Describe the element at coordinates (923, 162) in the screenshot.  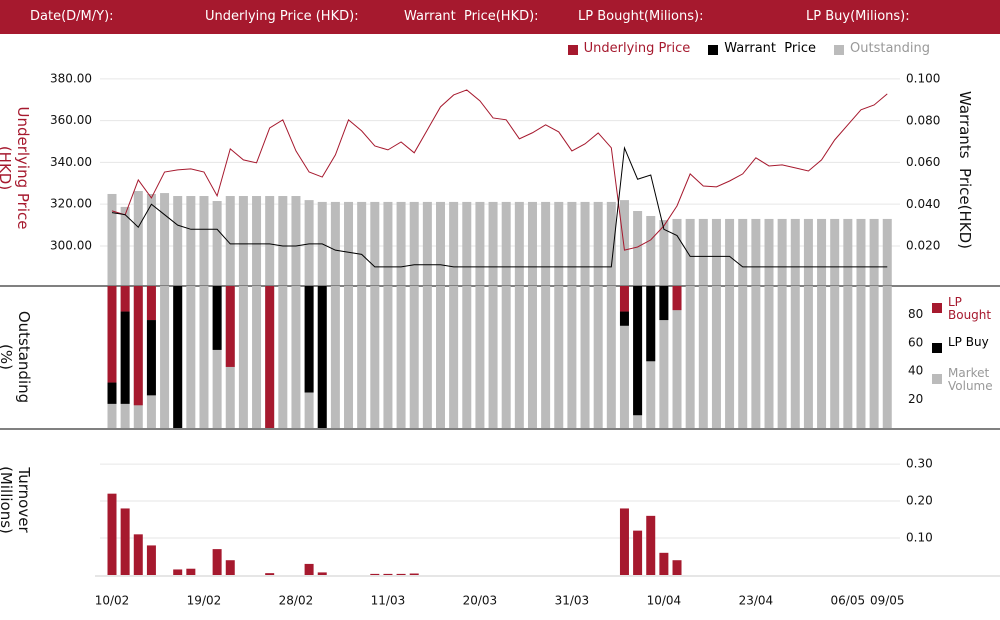
I see `y2-tick-label: 0.060` at that location.